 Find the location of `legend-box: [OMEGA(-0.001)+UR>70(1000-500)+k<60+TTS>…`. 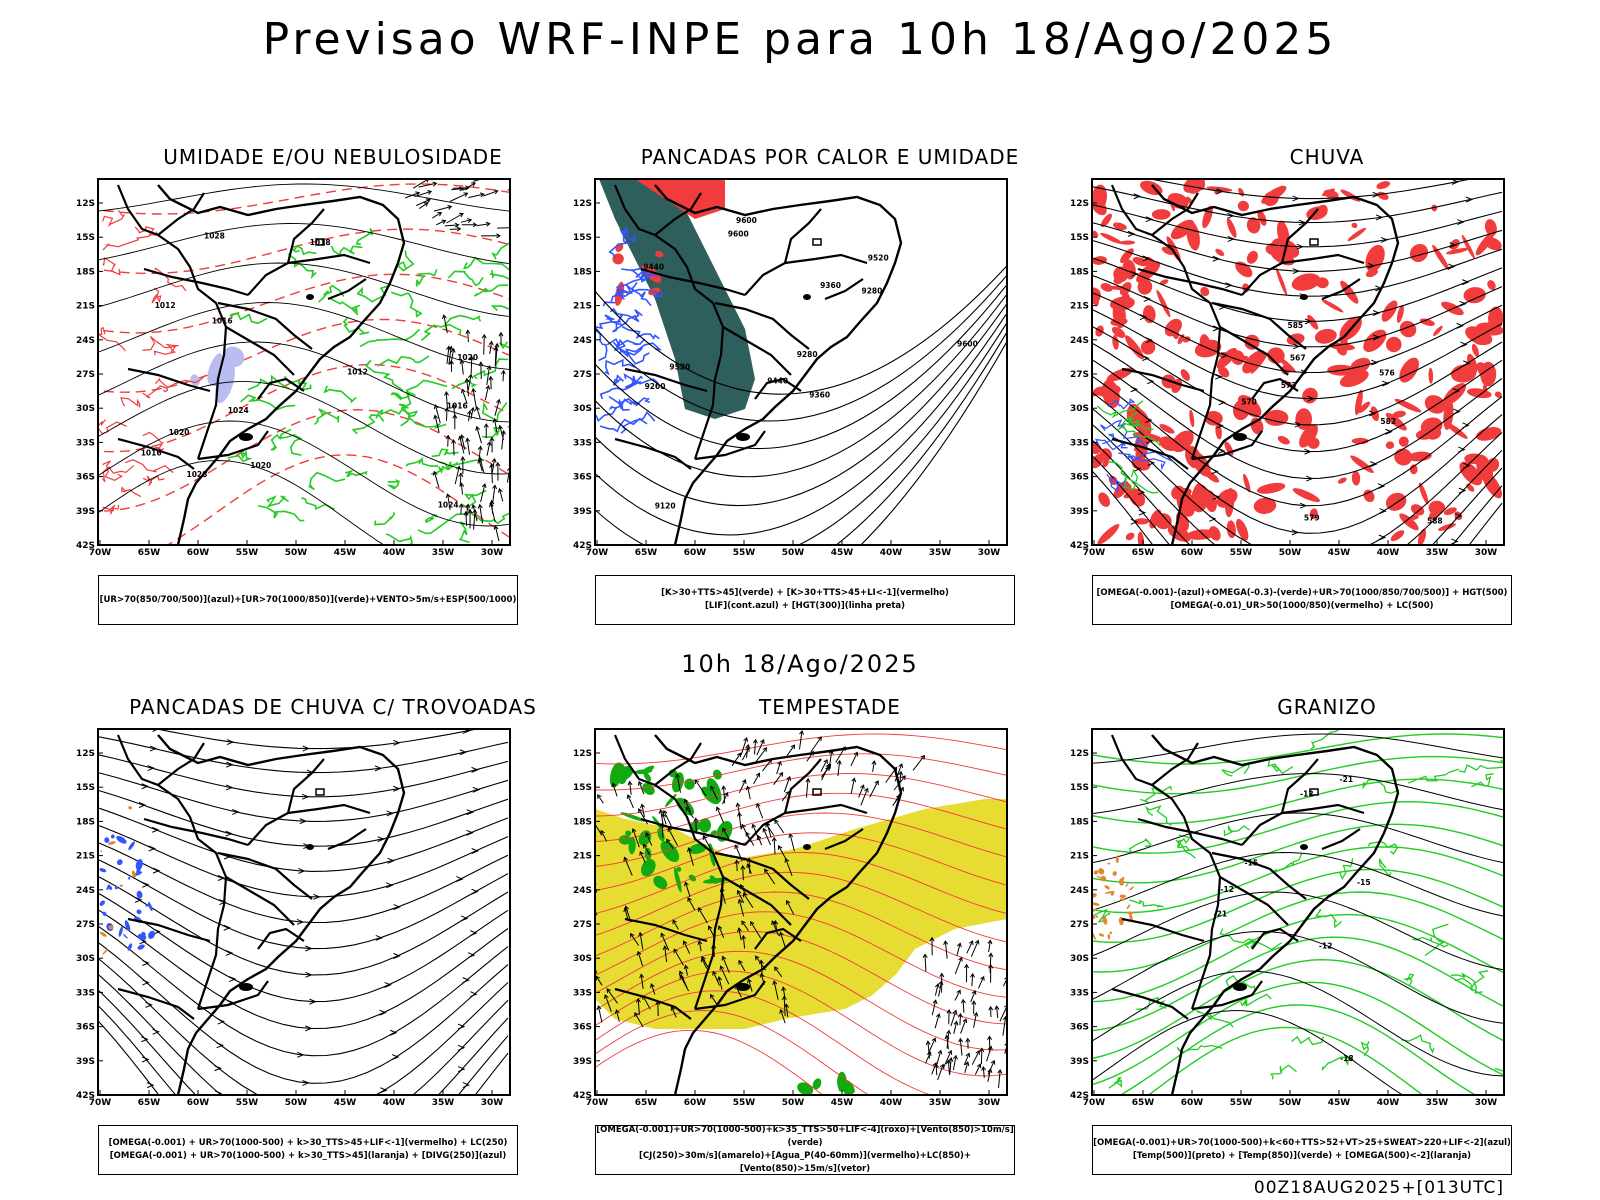

legend-box: [OMEGA(-0.001)+UR>70(1000-500)+k<60+TTS>… is located at coordinates (1302, 1150).